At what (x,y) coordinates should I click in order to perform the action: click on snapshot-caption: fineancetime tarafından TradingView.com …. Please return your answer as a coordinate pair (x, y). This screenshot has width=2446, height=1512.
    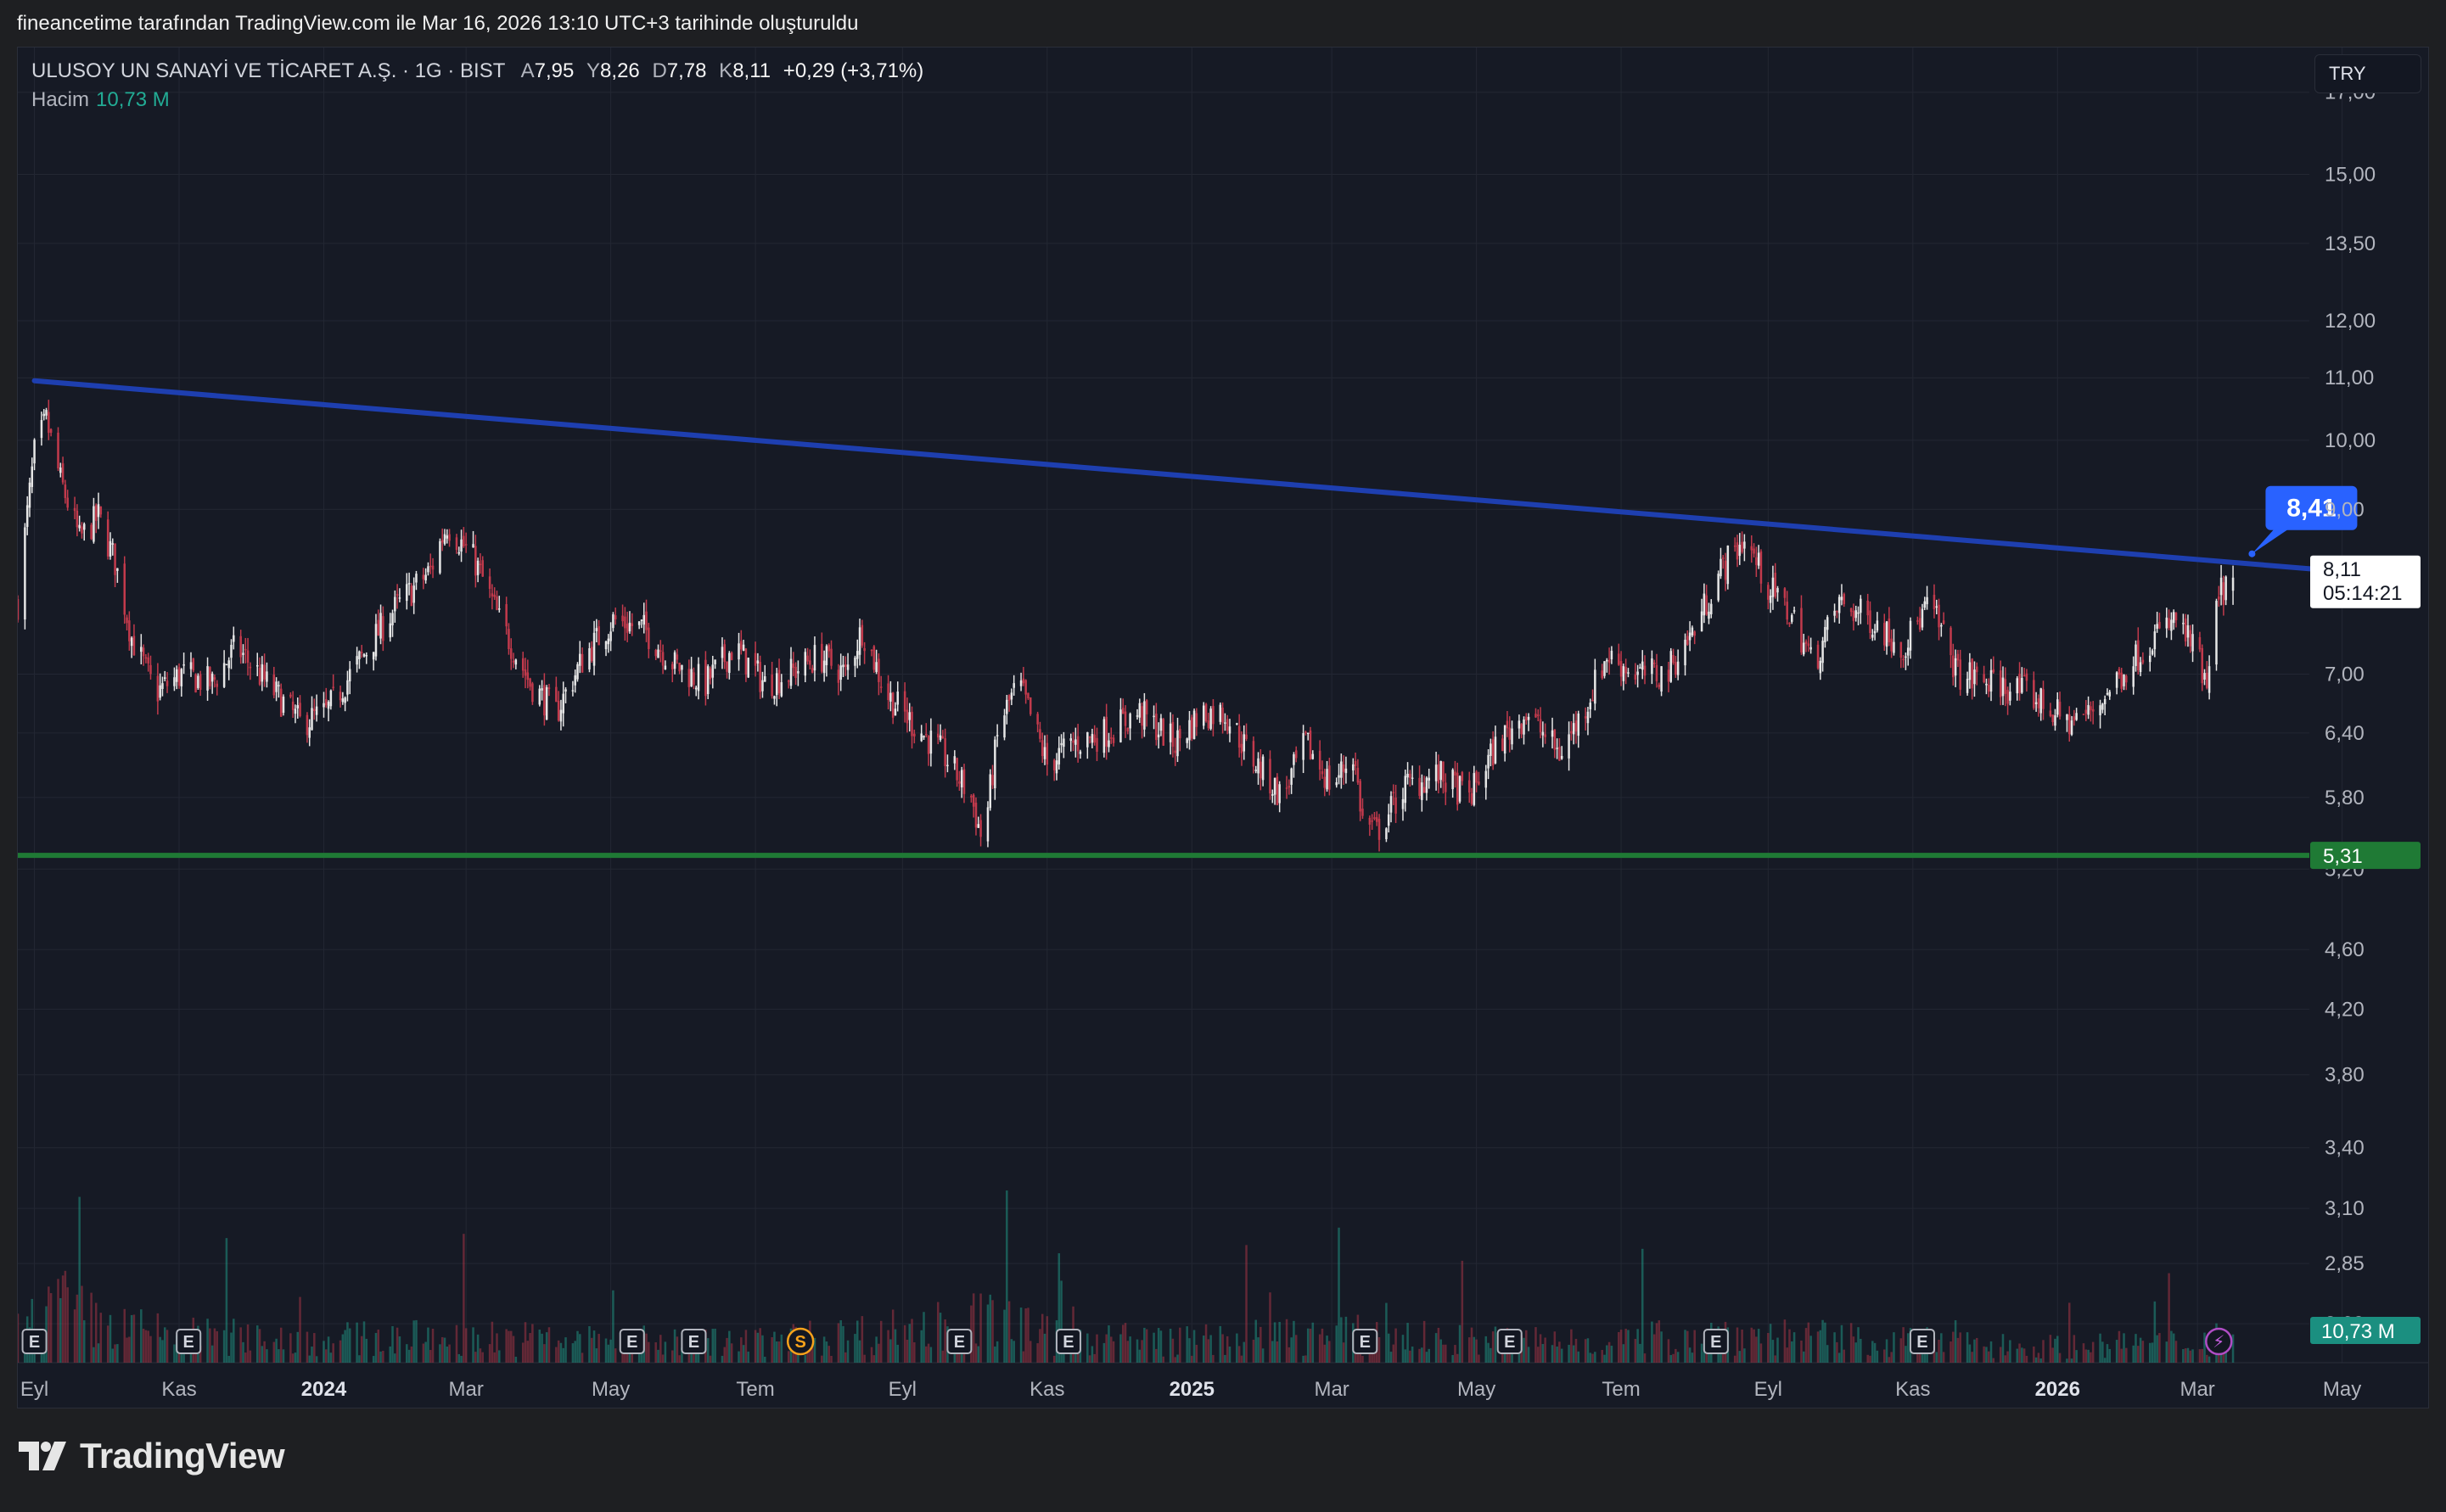
    Looking at the image, I should click on (438, 24).